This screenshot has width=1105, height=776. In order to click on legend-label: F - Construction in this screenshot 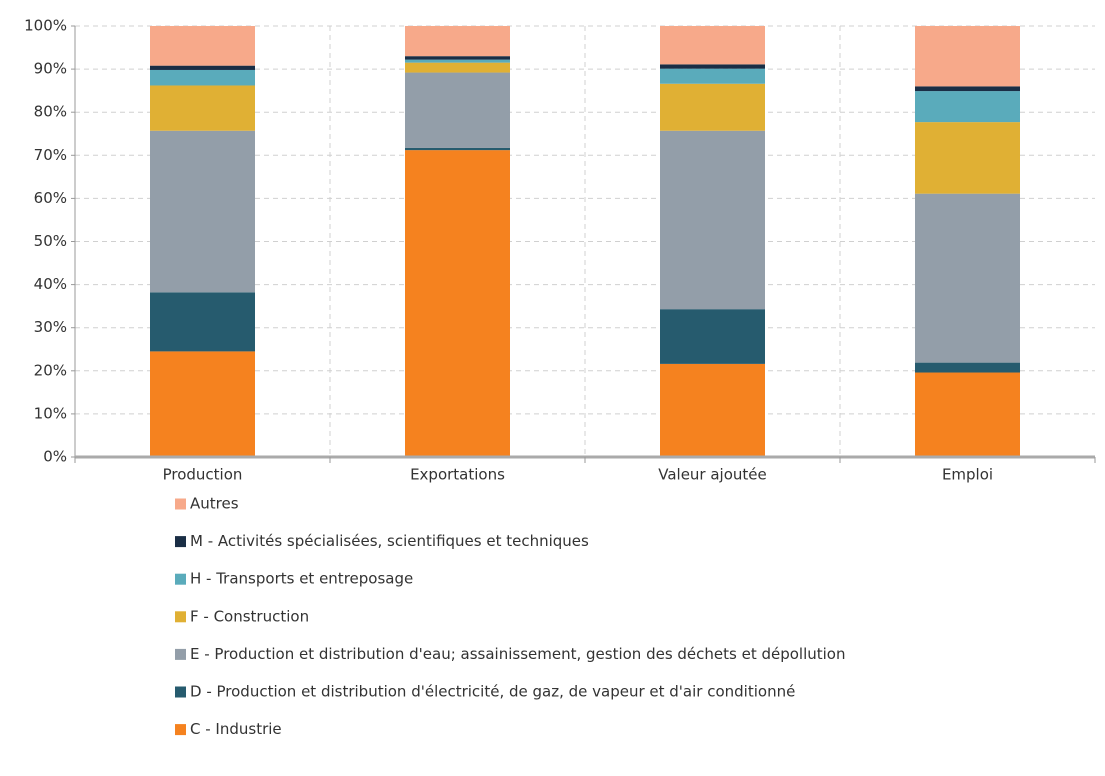, I will do `click(249, 616)`.